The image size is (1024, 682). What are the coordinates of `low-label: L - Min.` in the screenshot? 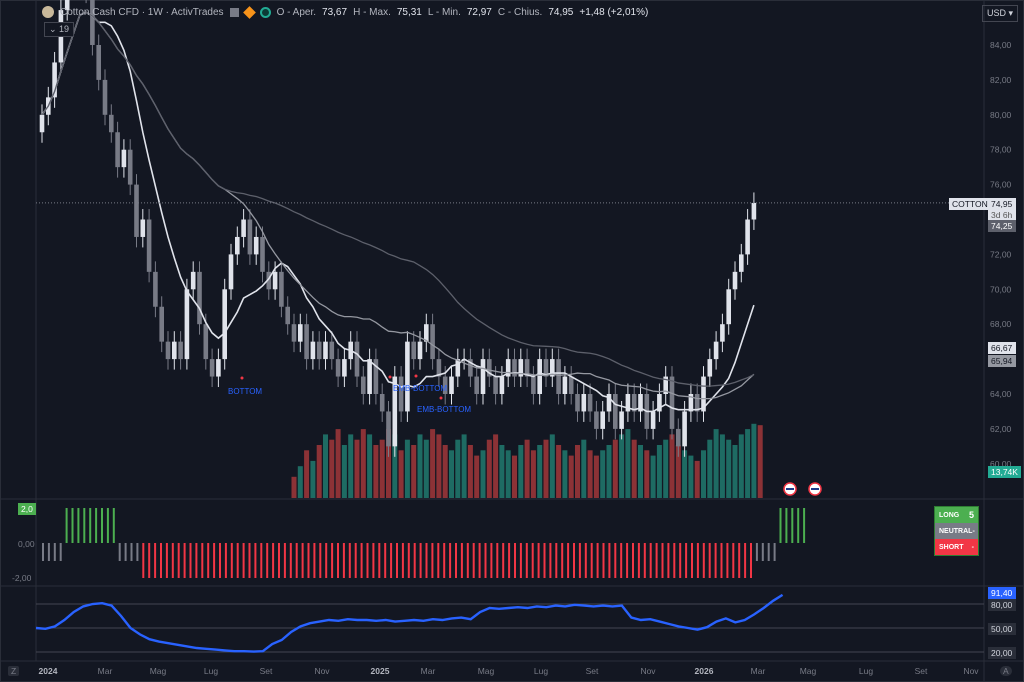 It's located at (444, 12).